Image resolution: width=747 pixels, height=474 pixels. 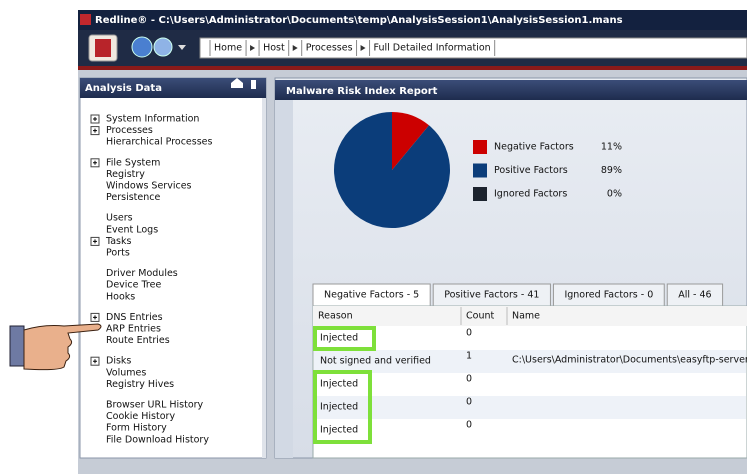 I want to click on forward-button, so click(x=163, y=47).